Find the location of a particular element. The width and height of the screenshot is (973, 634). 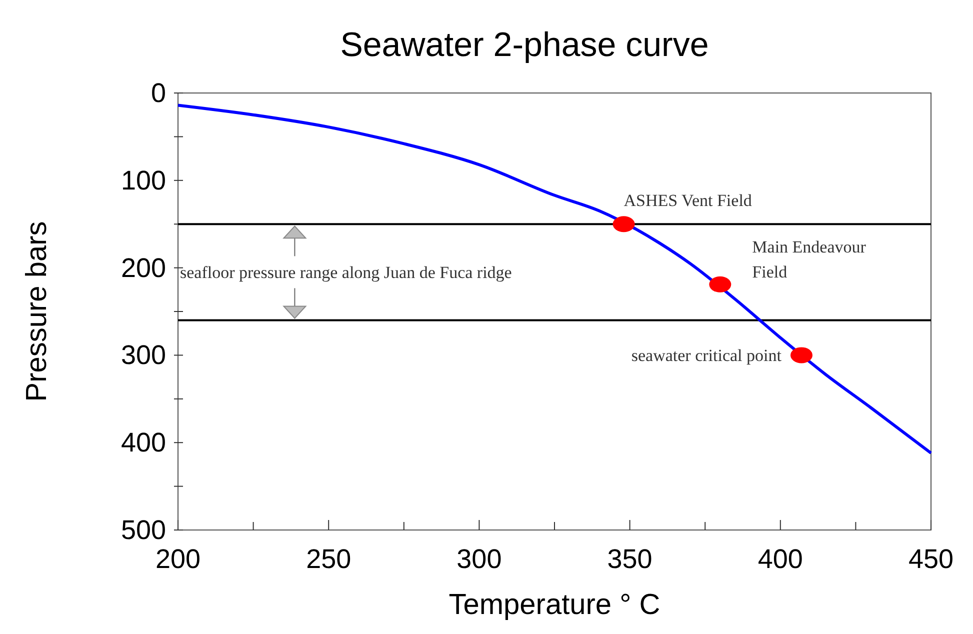

y-axis-title: Pressure bars is located at coordinates (37, 311).